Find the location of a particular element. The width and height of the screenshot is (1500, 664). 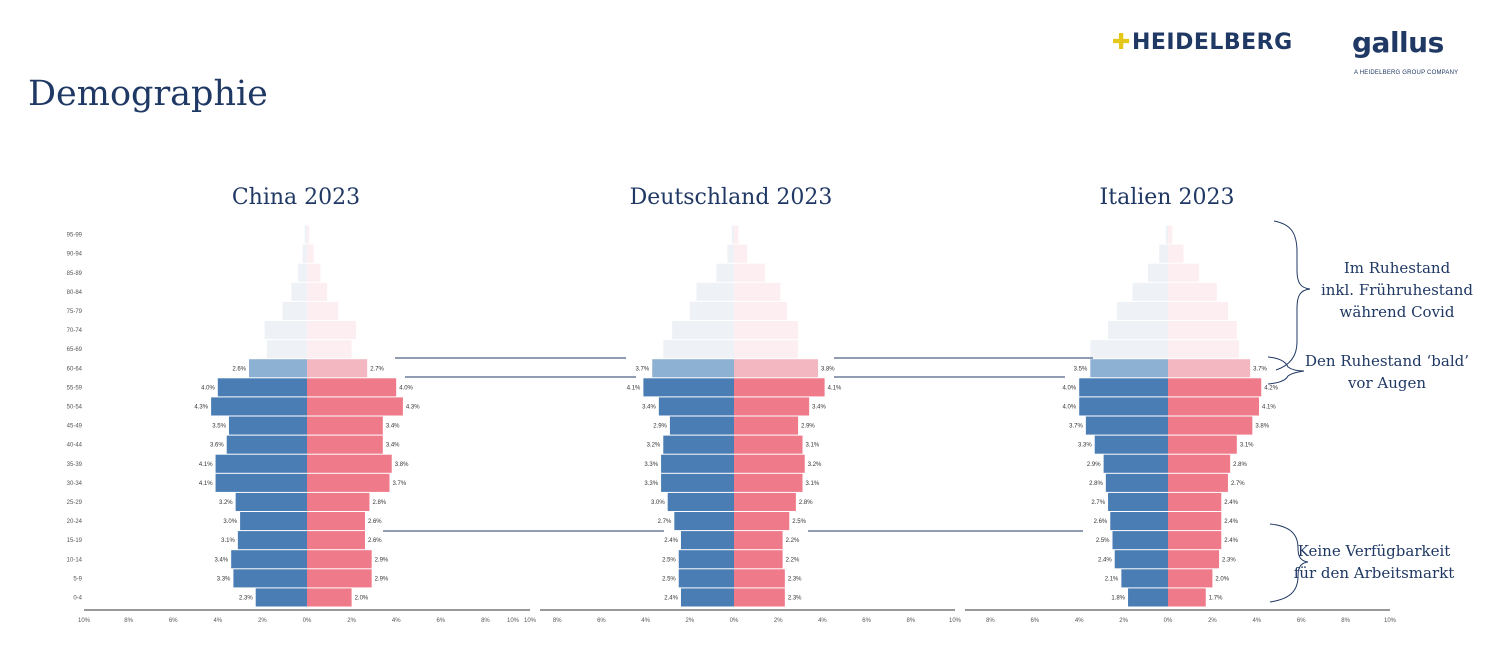

bar-label-female: 2.7% is located at coordinates (1238, 484).